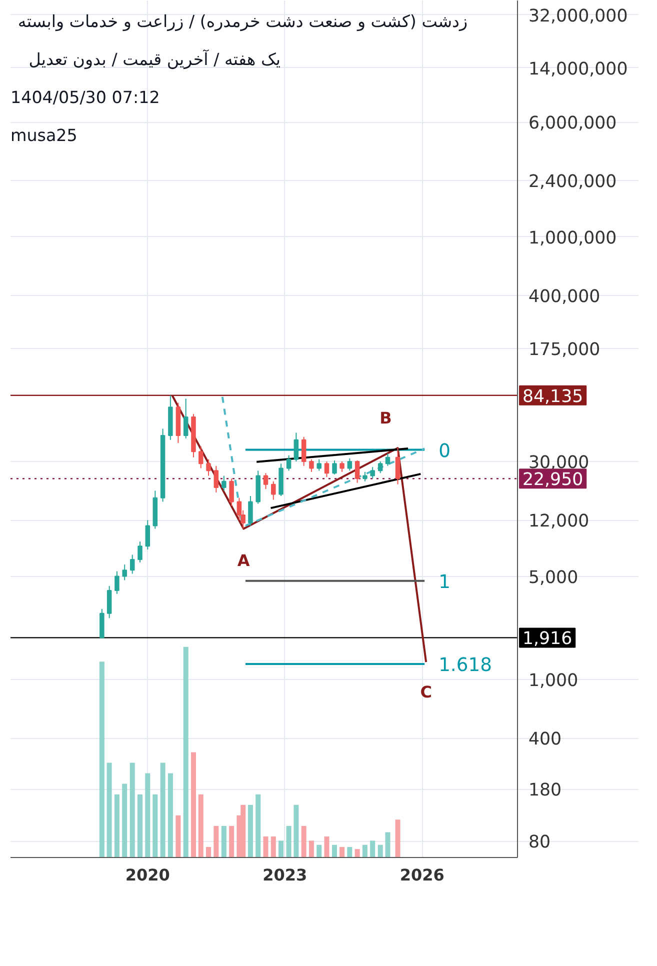 Image resolution: width=657 pixels, height=966 pixels. I want to click on annotation: C, so click(426, 692).